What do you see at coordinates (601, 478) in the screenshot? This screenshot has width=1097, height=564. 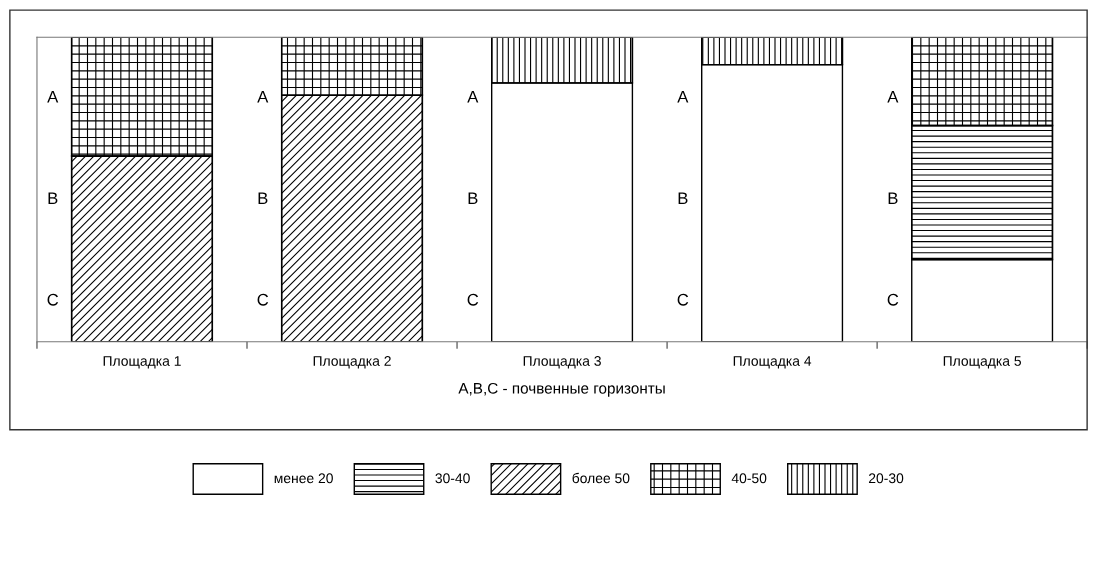 I see `legend-label: более 50` at bounding box center [601, 478].